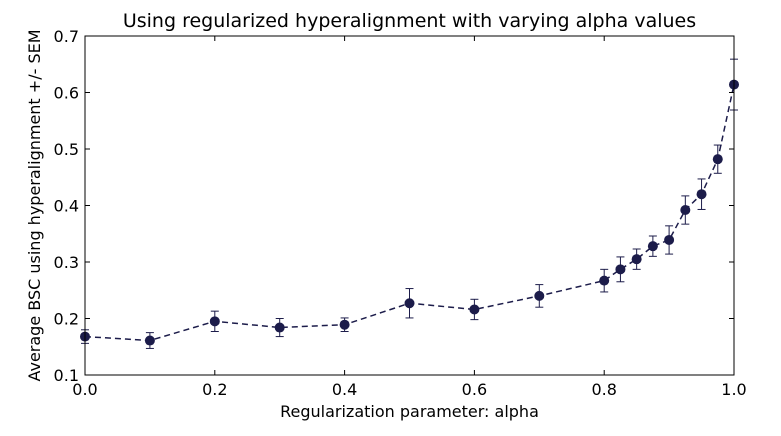 Image resolution: width=781 pixels, height=436 pixels. What do you see at coordinates (733, 389) in the screenshot?
I see `x-tick-label: 1.0` at bounding box center [733, 389].